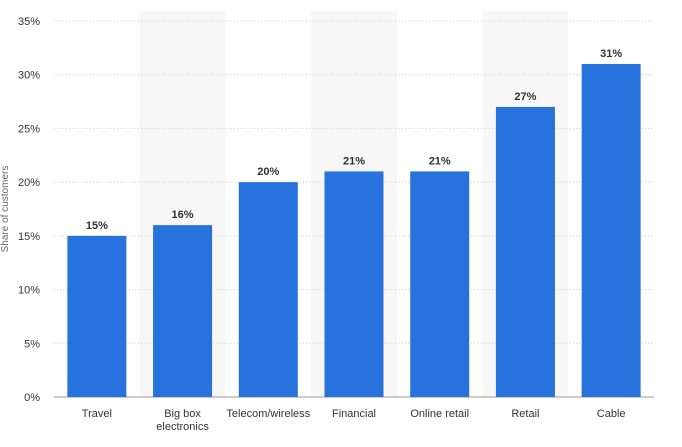 The height and width of the screenshot is (447, 682). I want to click on y-tick-label: 5%, so click(32, 344).